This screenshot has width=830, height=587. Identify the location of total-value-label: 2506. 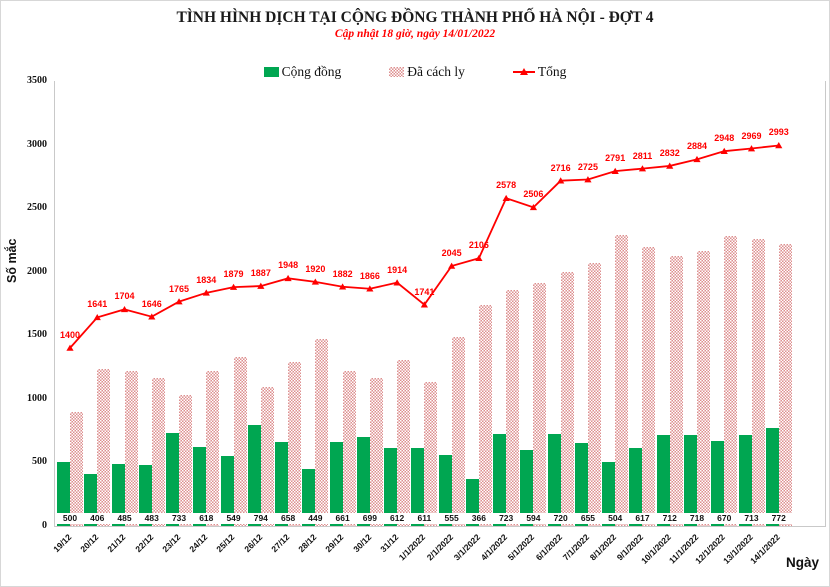
(533, 194).